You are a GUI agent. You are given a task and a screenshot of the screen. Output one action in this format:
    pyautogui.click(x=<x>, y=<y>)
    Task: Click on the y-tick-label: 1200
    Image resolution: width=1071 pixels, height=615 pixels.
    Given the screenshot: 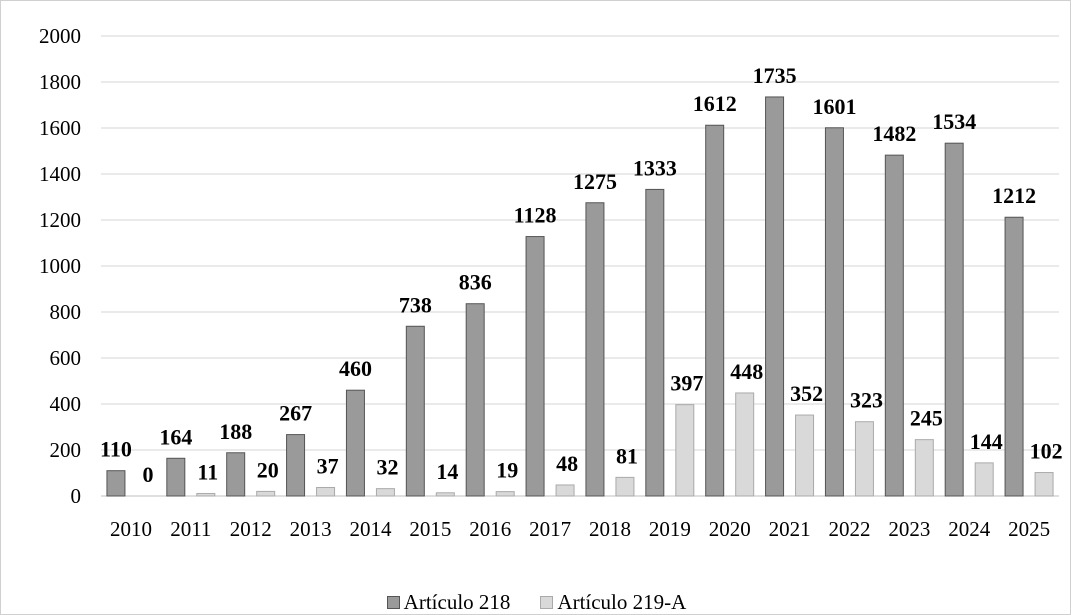 What is the action you would take?
    pyautogui.click(x=60, y=220)
    